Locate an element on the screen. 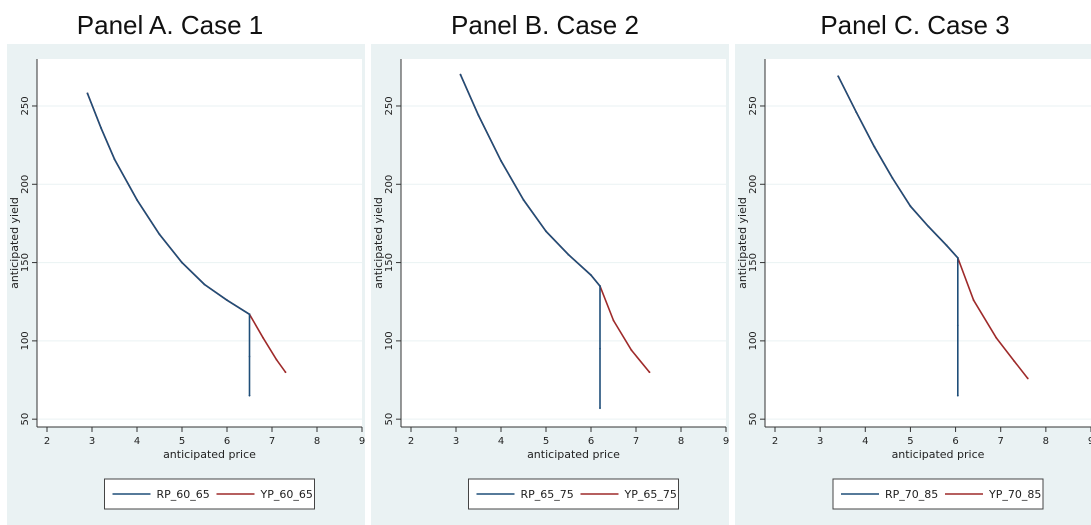  legend-label: YP_70_85 is located at coordinates (1014, 494).